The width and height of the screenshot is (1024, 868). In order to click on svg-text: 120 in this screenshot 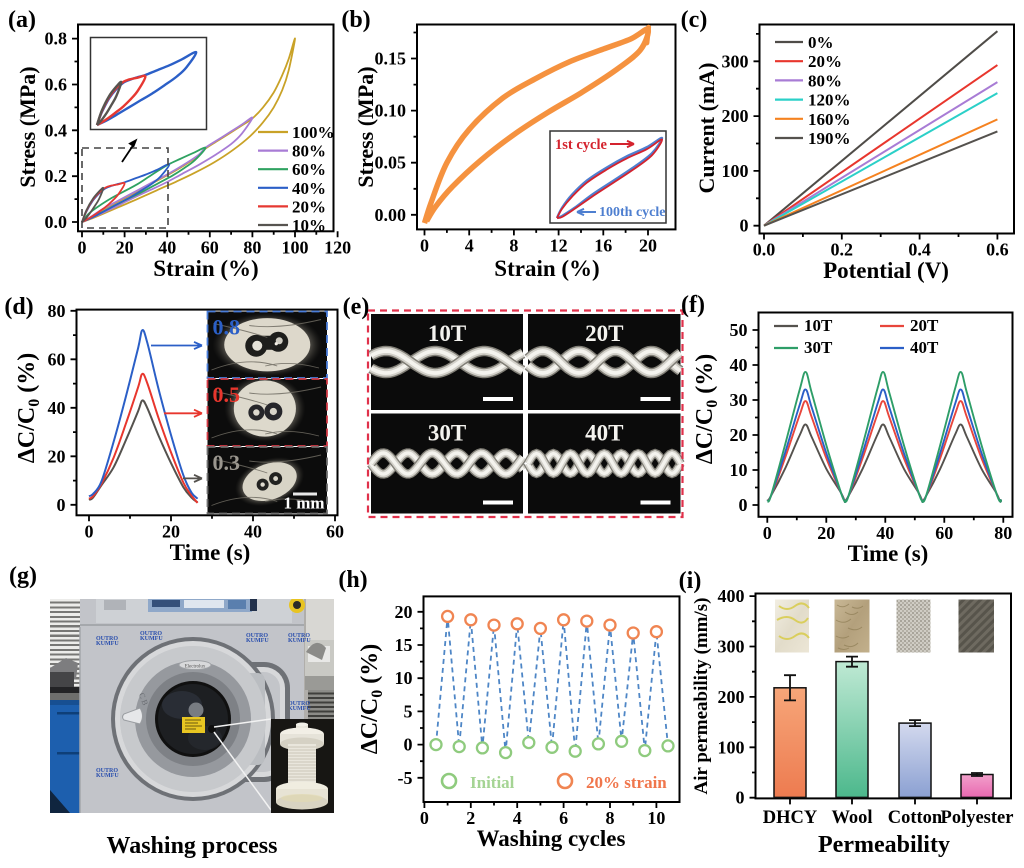, I will do `click(337, 247)`.